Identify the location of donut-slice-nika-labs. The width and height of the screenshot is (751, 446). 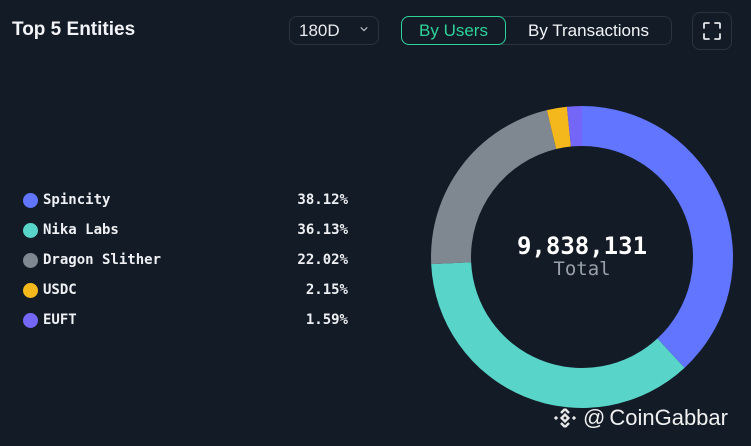
(558, 335).